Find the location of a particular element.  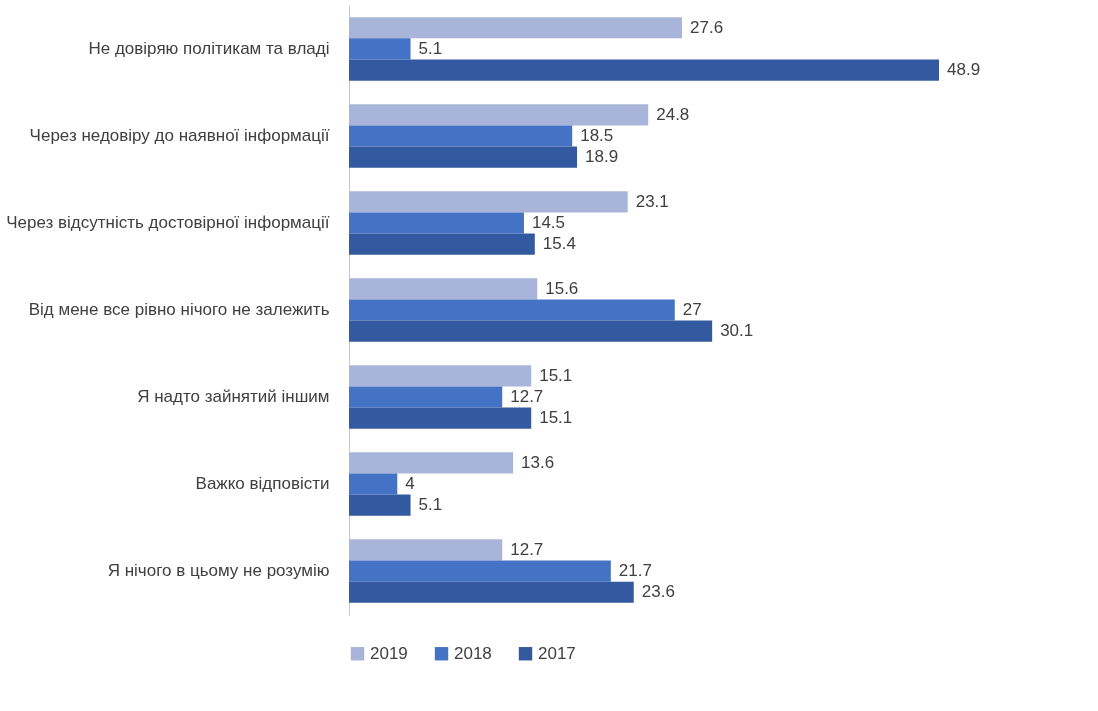

data-label: 30.1 is located at coordinates (737, 331).